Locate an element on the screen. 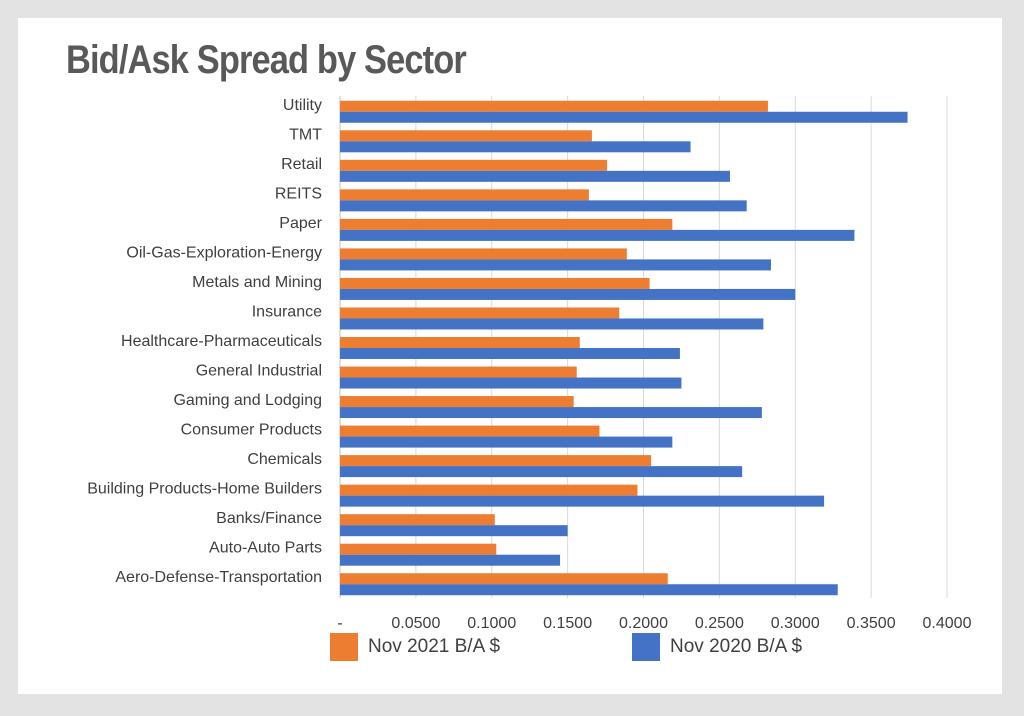 This screenshot has width=1024, height=716. category-label: Auto-Auto Parts is located at coordinates (265, 548).